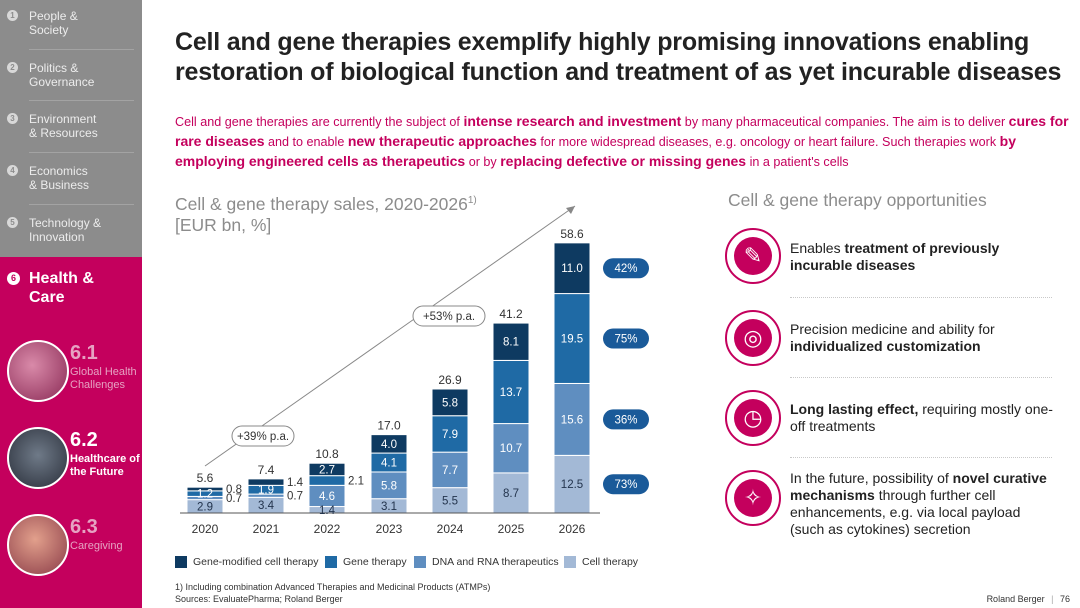 The height and width of the screenshot is (608, 1080). Describe the element at coordinates (295, 497) in the screenshot. I see `segment-value-label: 0.7` at that location.